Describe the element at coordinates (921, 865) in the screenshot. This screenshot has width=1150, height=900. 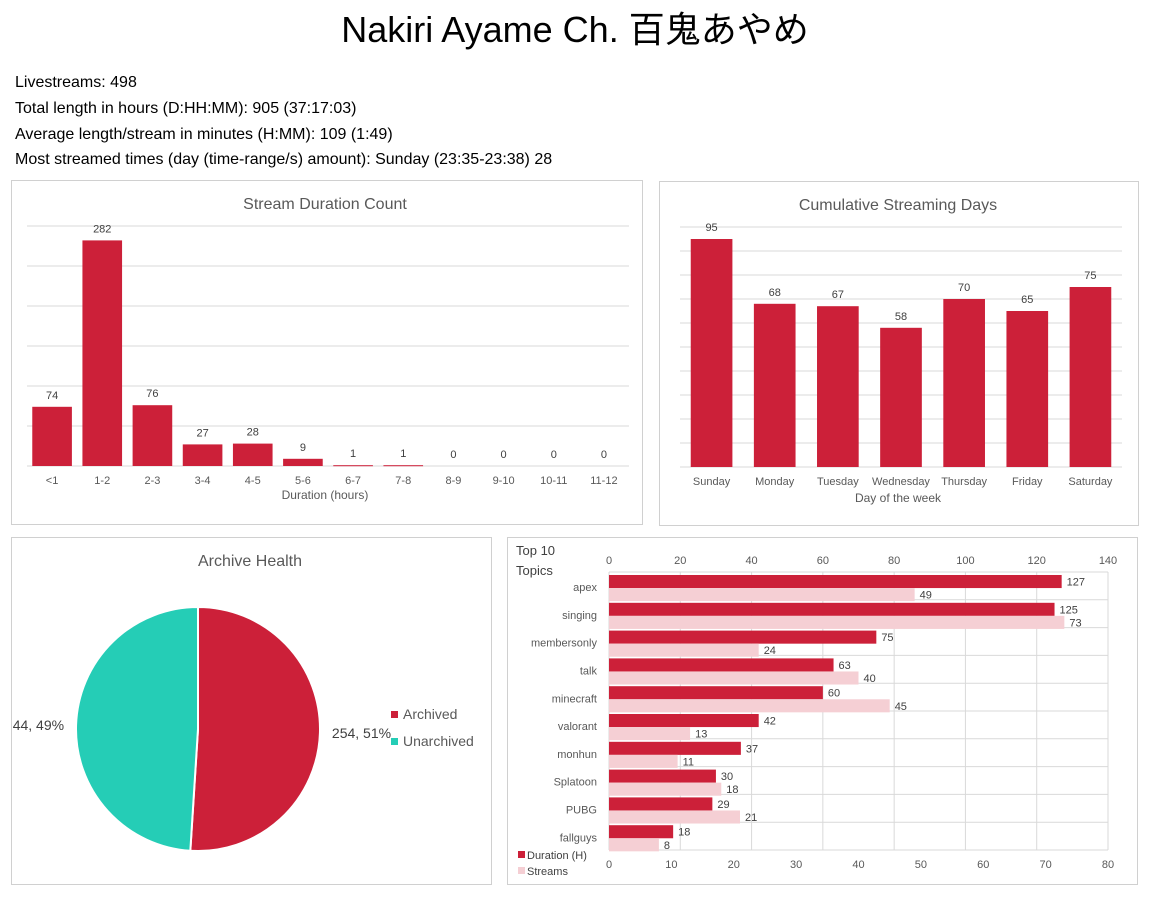
I see `bottom-tick-label: 50` at that location.